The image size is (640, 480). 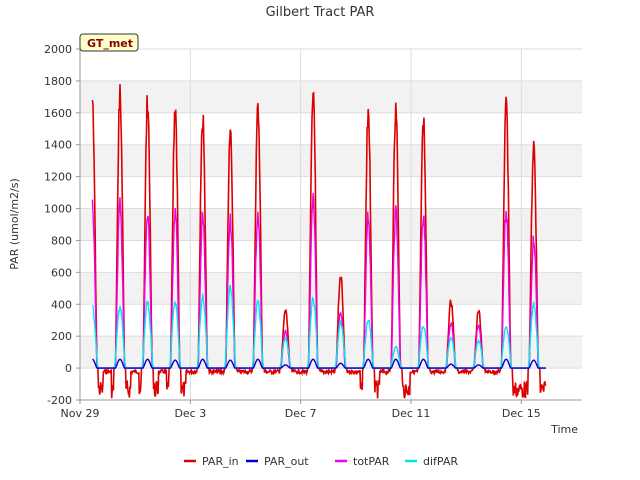 I want to click on y-tick-label: -200, so click(x=59, y=400).